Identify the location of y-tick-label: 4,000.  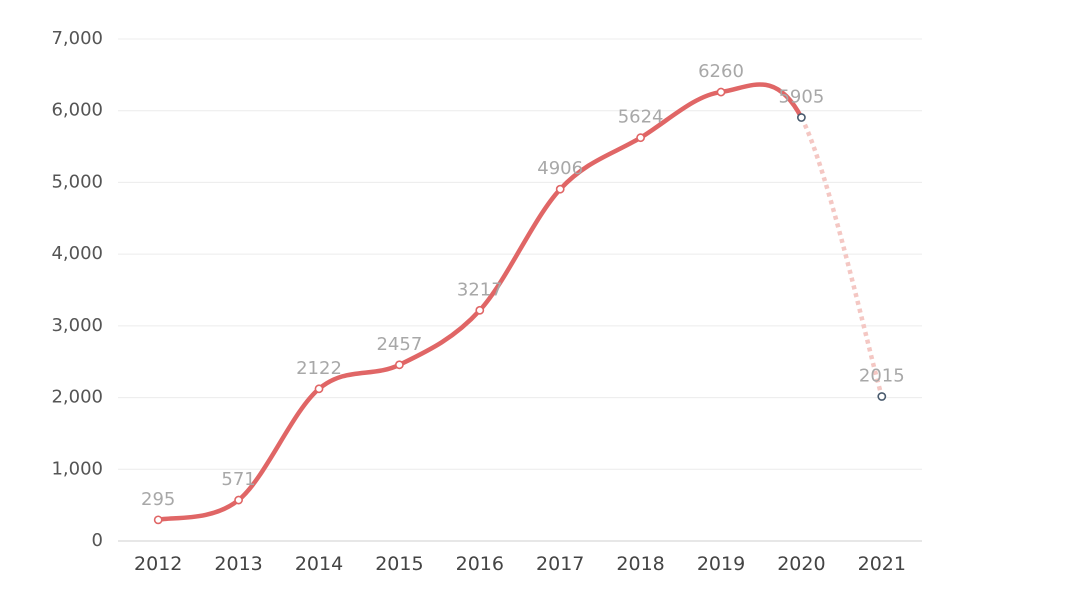
(77, 253).